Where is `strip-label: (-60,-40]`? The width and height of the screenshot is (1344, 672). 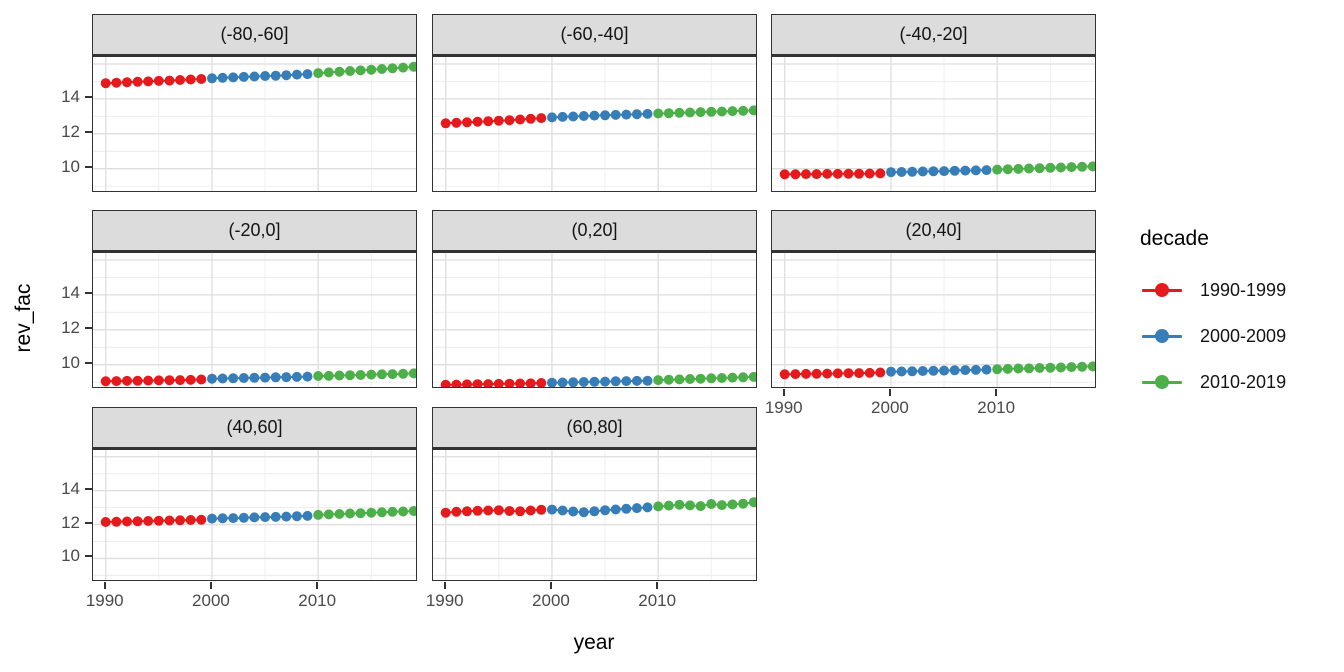
strip-label: (-60,-40] is located at coordinates (594, 34).